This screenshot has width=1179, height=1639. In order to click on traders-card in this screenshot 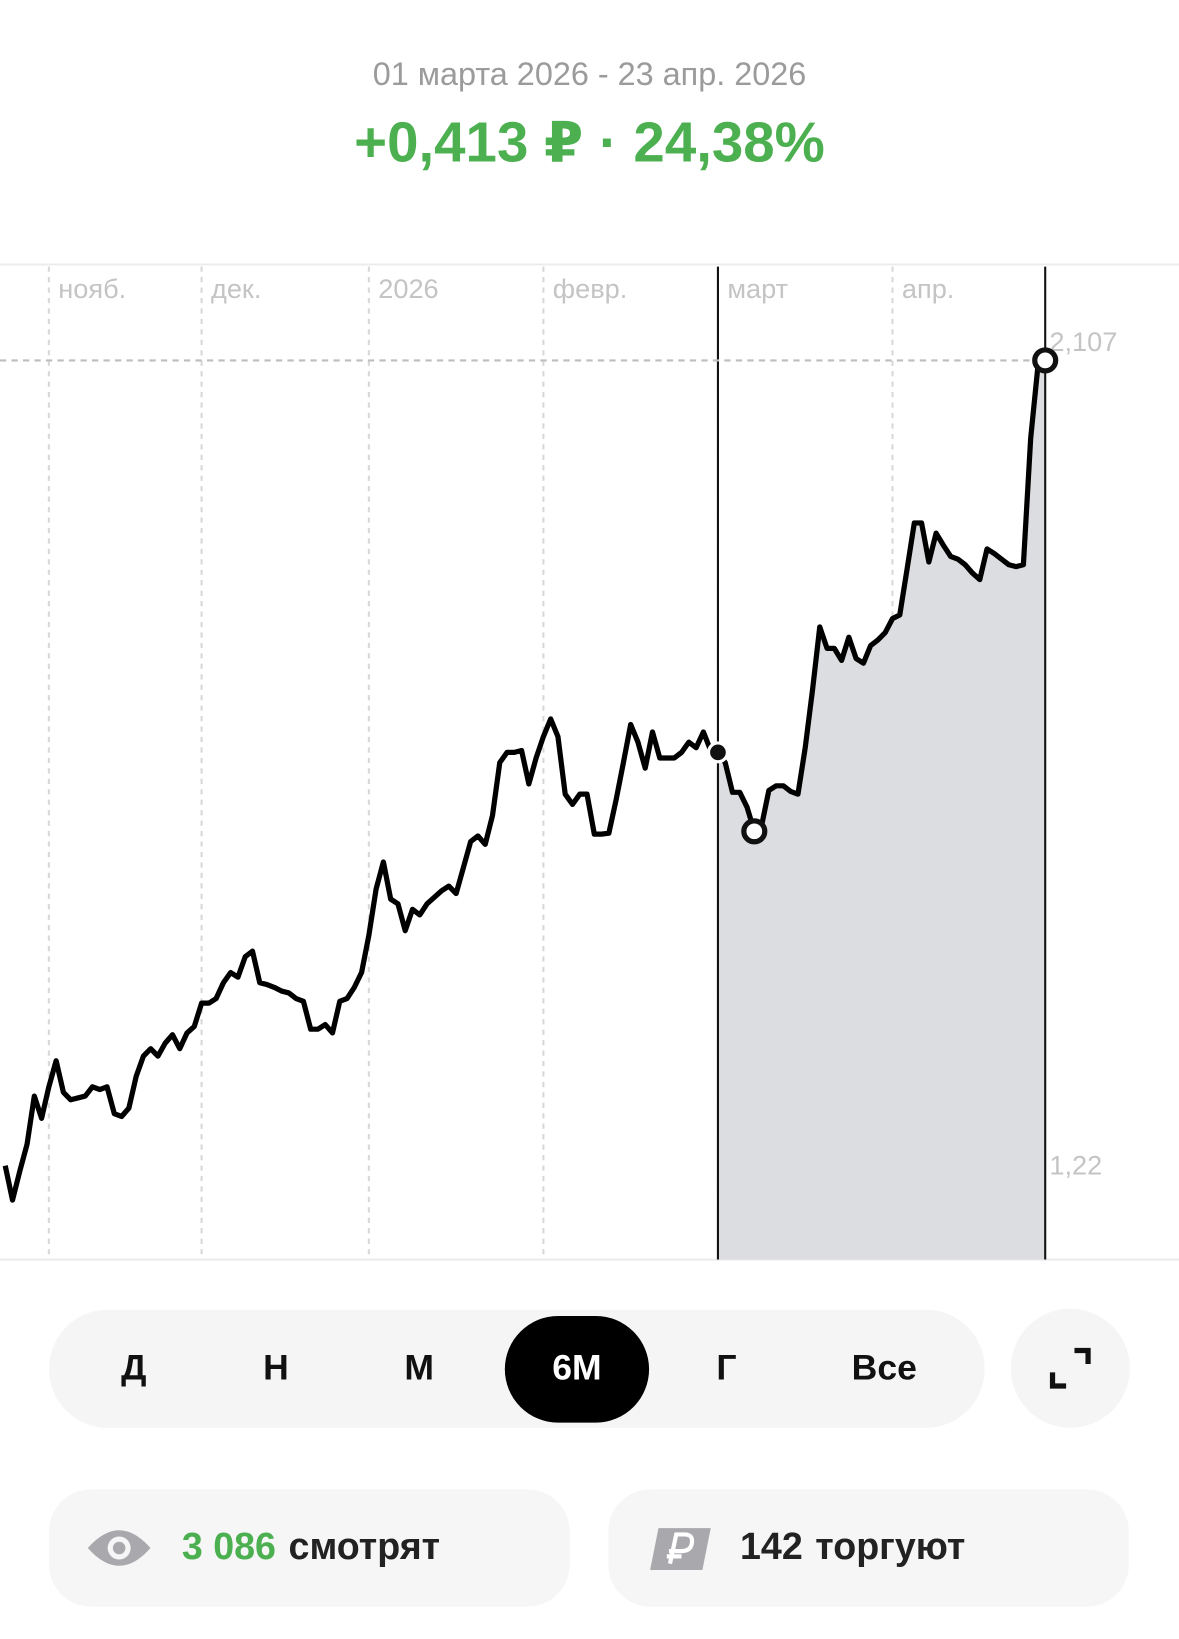, I will do `click(868, 1548)`.